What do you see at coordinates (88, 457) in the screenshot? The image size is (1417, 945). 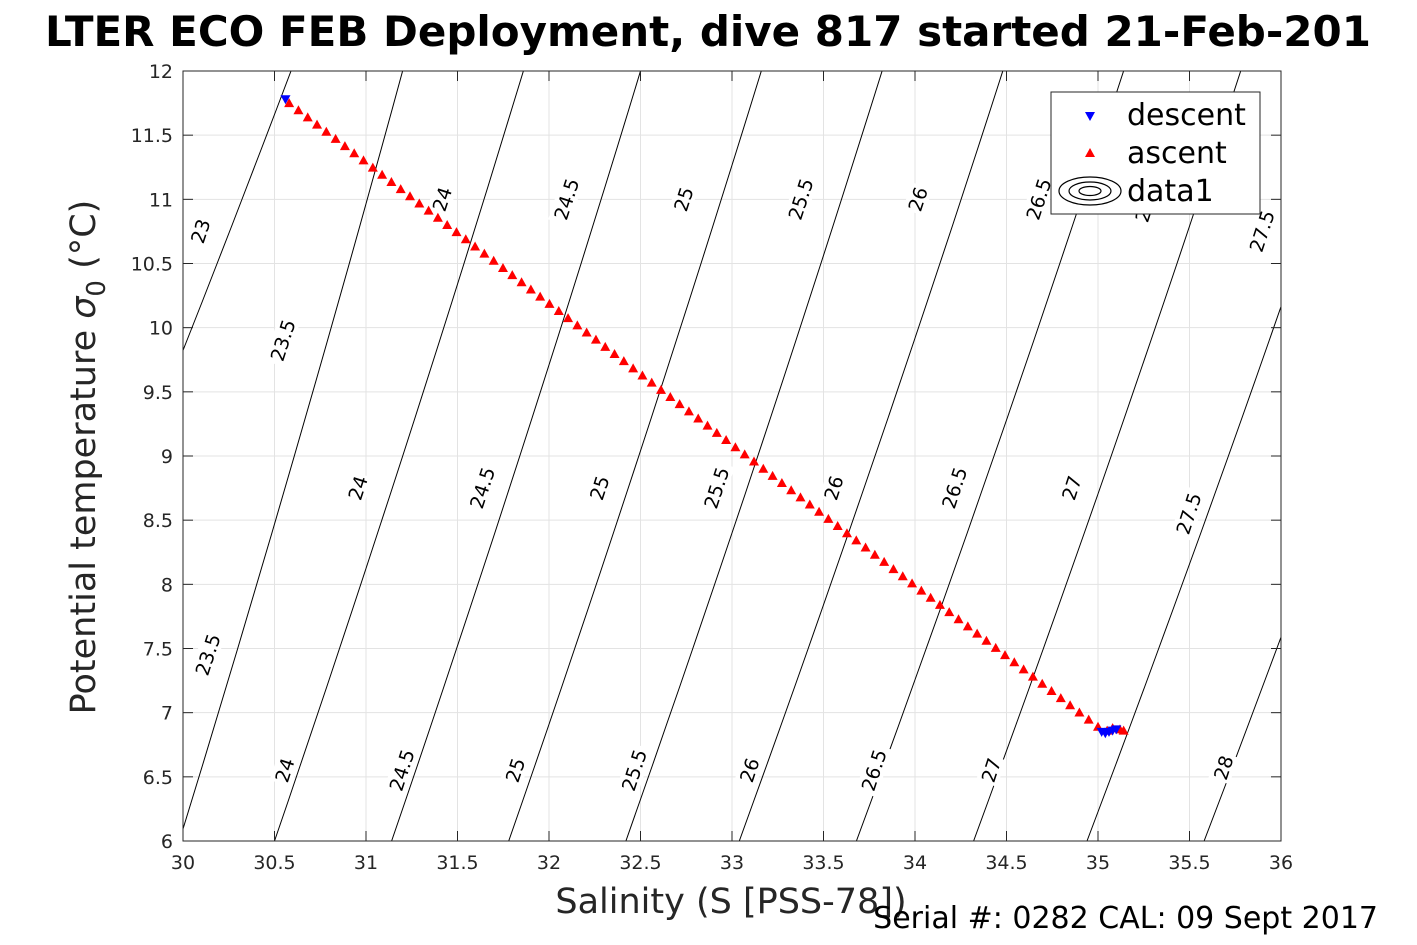 I see `y-axis-title: Potential temperature σ0 (°C)` at bounding box center [88, 457].